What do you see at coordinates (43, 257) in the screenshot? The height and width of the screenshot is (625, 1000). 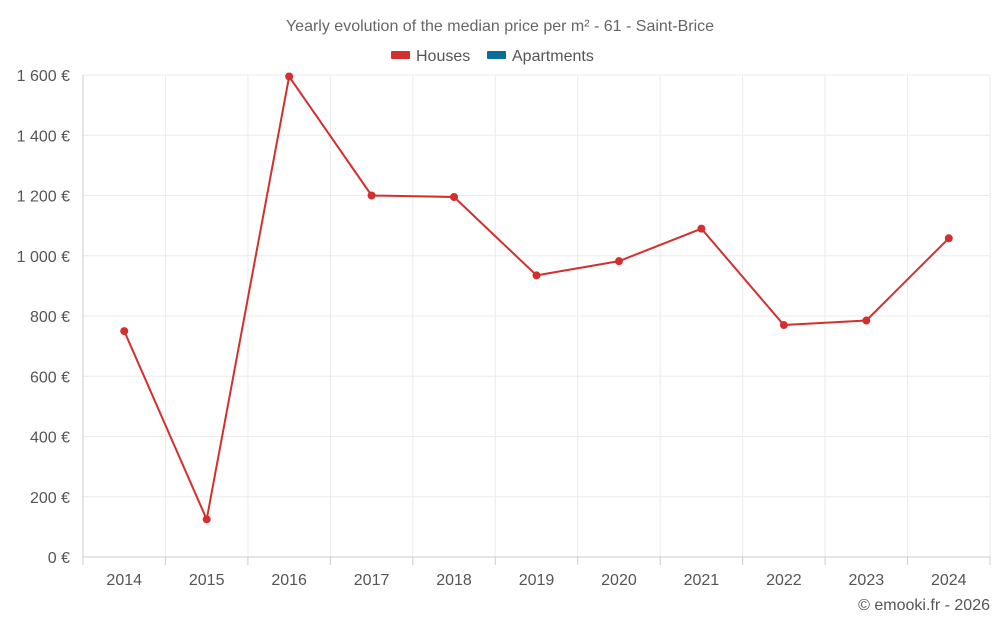 I see `y-tick-label: 1 000 €` at bounding box center [43, 257].